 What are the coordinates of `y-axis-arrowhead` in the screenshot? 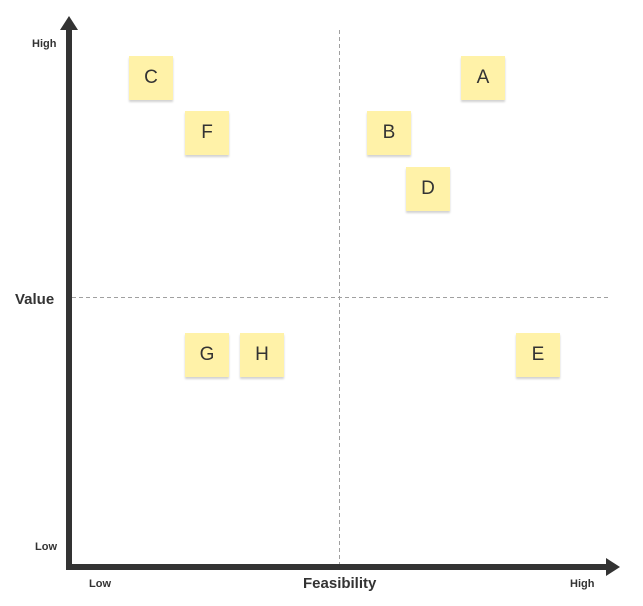 It's located at (69, 23).